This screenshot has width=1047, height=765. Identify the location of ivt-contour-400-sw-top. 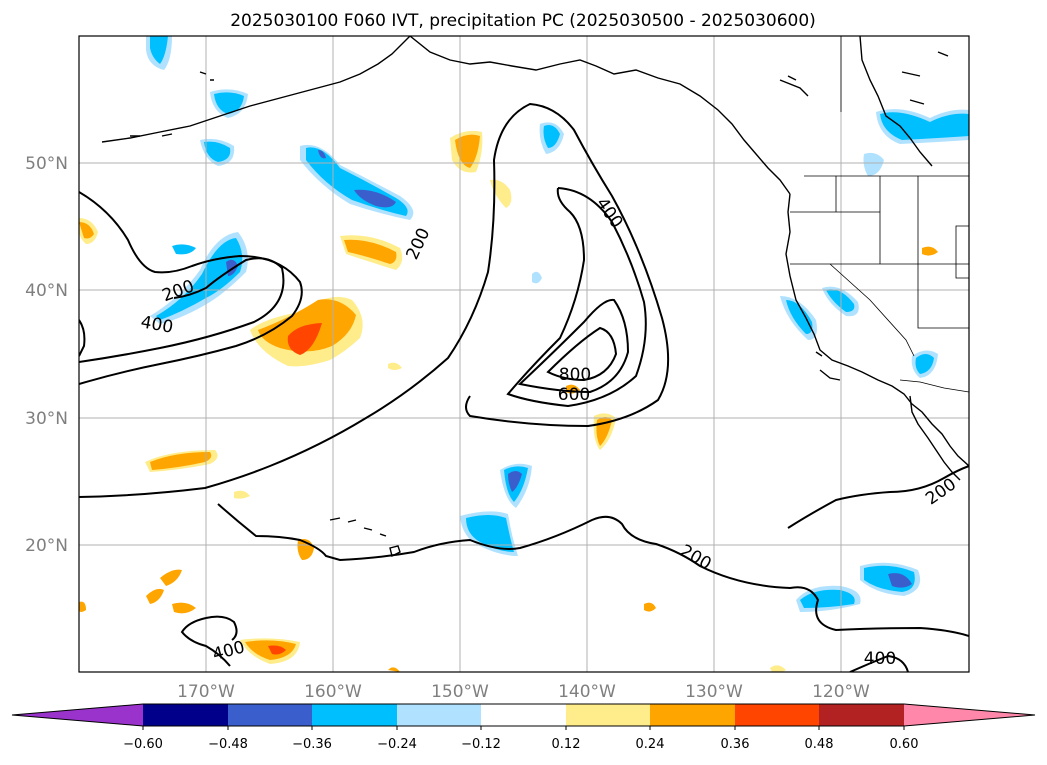
(221, 628).